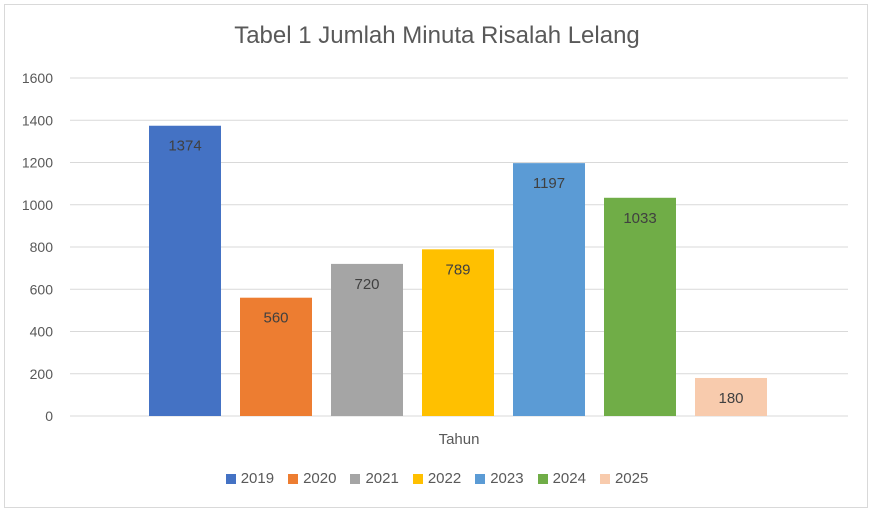 Image resolution: width=874 pixels, height=514 pixels. I want to click on bar-2021, so click(367, 339).